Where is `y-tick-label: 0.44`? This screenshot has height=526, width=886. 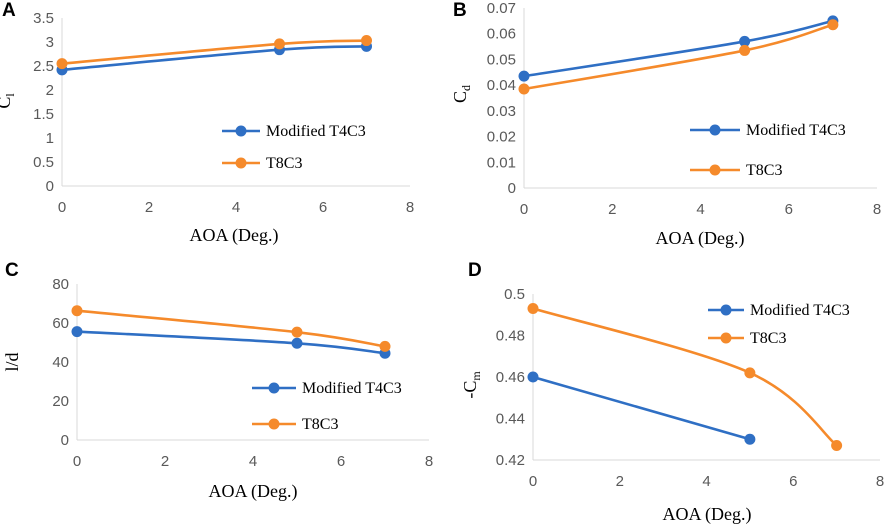 y-tick-label: 0.44 is located at coordinates (510, 419).